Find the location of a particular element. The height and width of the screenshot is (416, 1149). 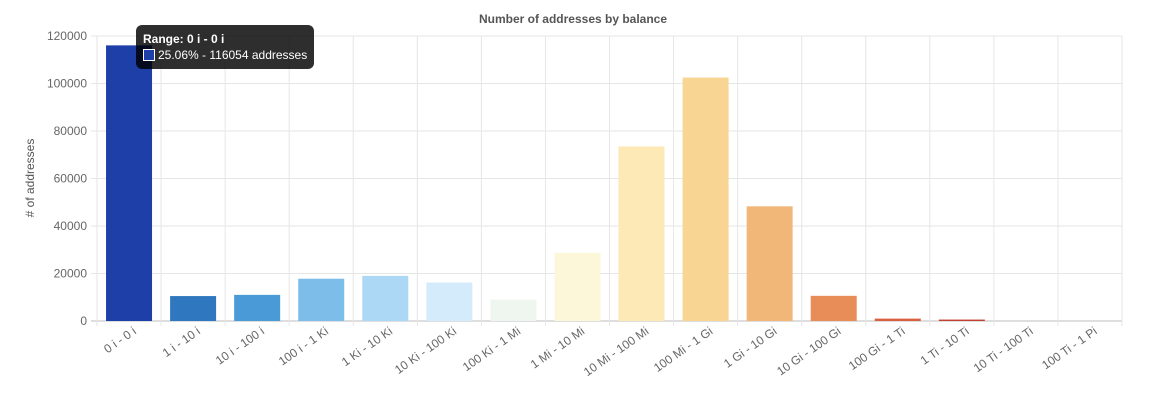

tooltip-body: 25.06% - 116054 addresses is located at coordinates (233, 55).